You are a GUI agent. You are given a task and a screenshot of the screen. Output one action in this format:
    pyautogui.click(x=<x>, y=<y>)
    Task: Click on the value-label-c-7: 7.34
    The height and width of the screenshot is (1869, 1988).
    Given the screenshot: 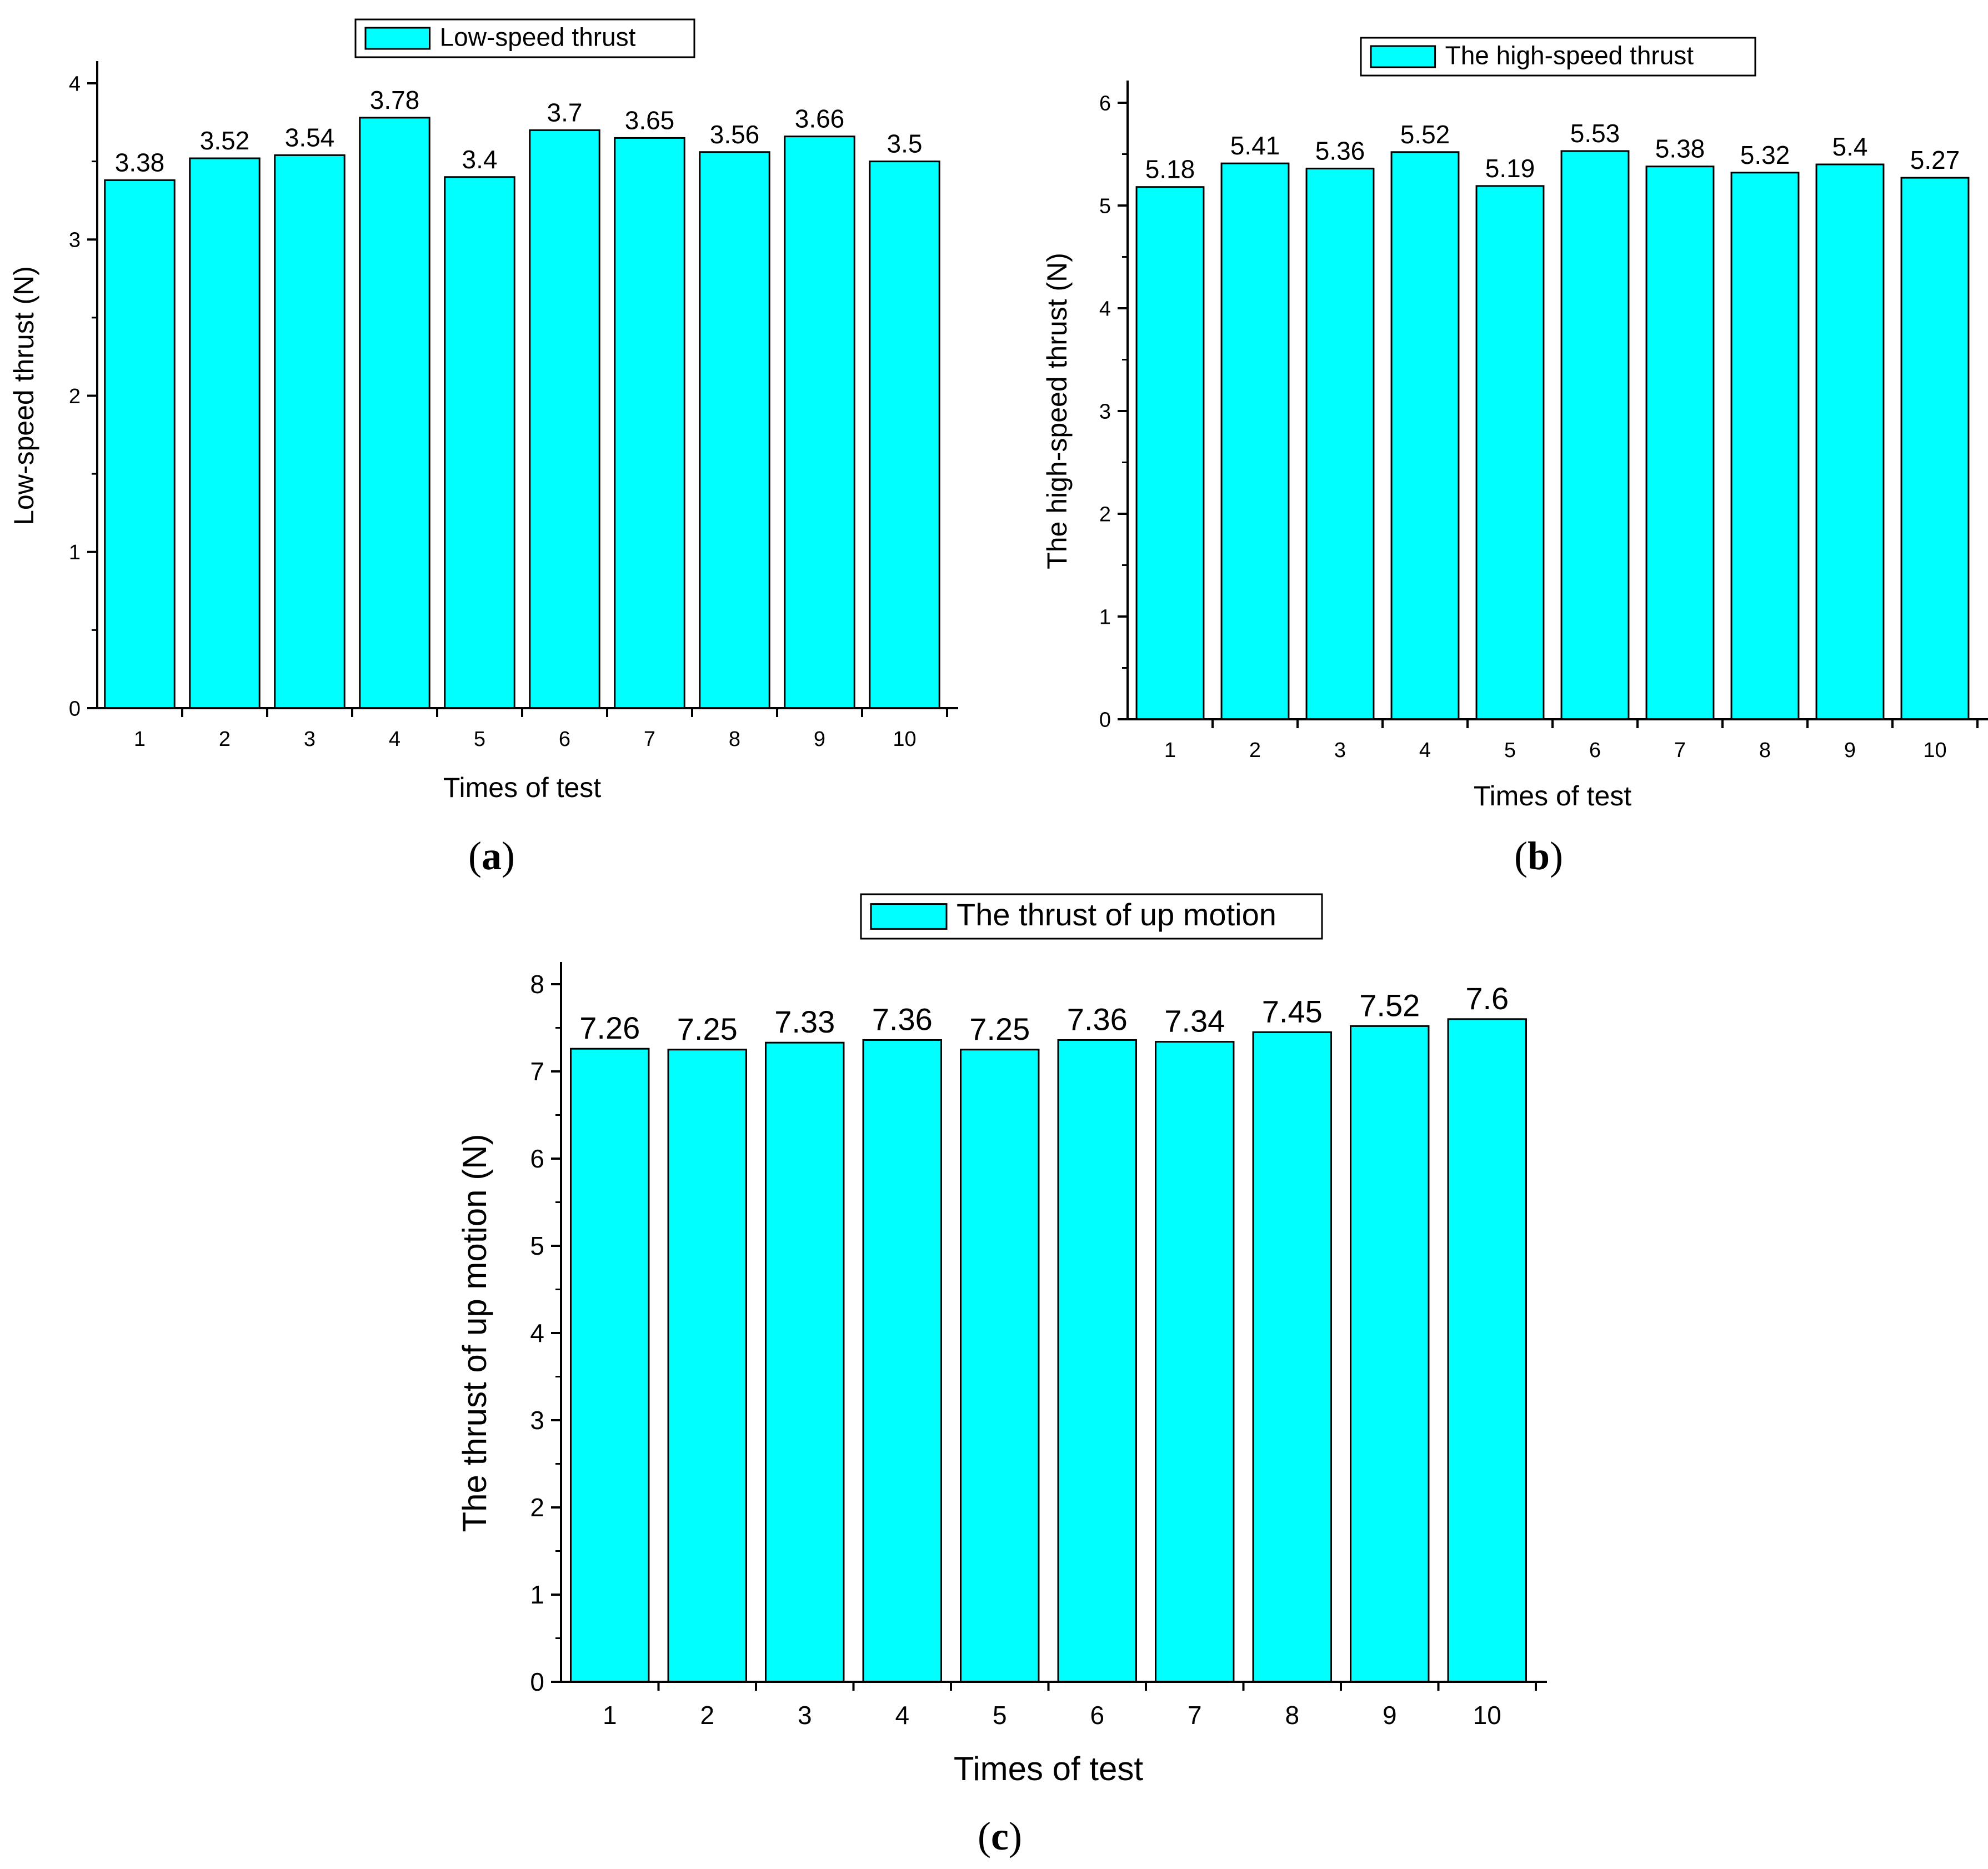 What is the action you would take?
    pyautogui.click(x=1194, y=1021)
    